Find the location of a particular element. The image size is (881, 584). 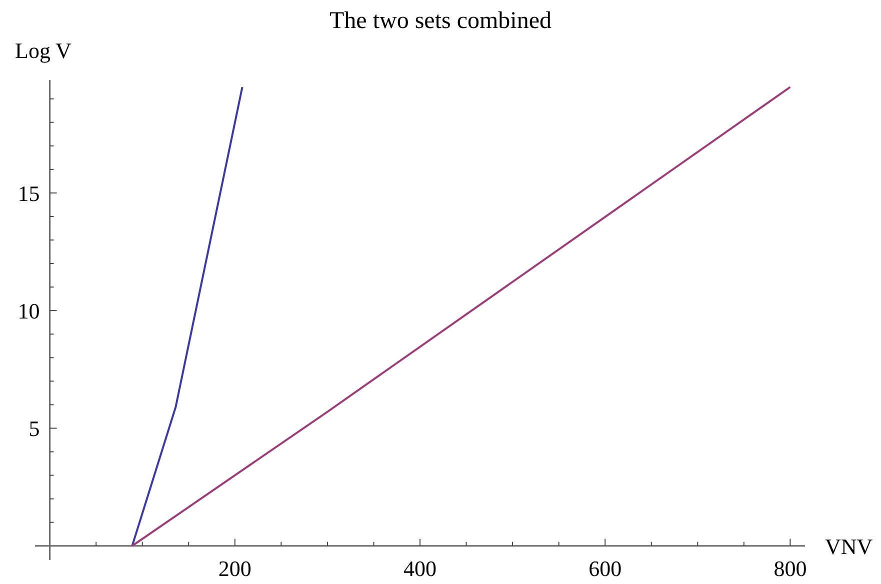

x-tick-label: 800 is located at coordinates (790, 568).